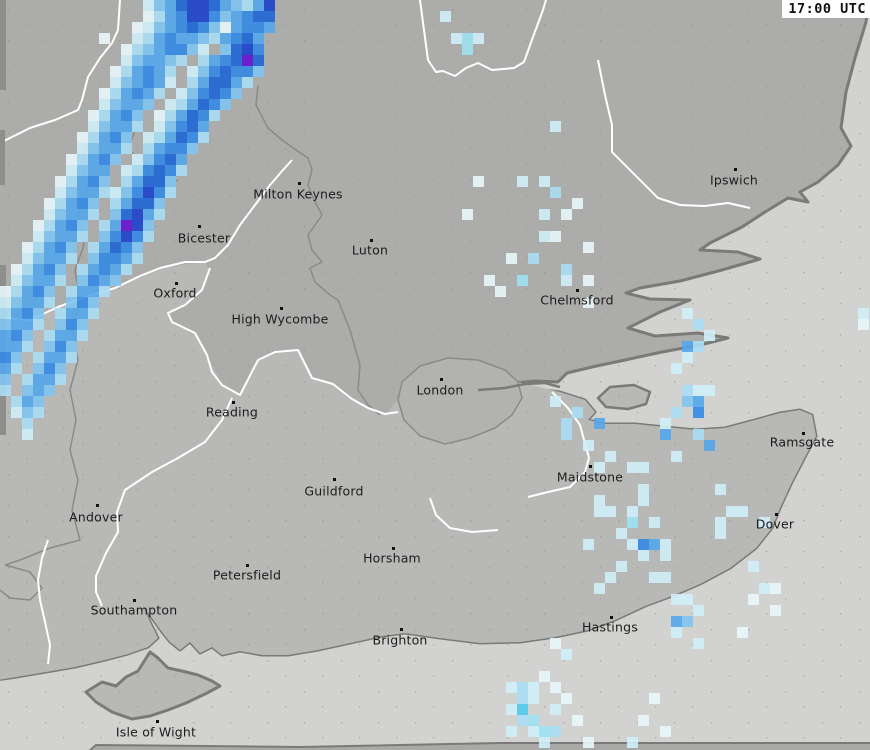  Describe the element at coordinates (610, 627) in the screenshot. I see `city-label-hastings: Hastings` at that location.